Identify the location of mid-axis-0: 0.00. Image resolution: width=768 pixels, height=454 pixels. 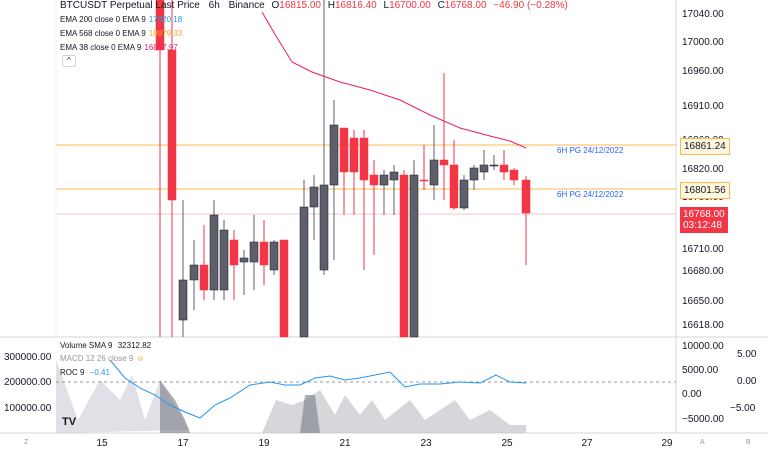
(692, 394).